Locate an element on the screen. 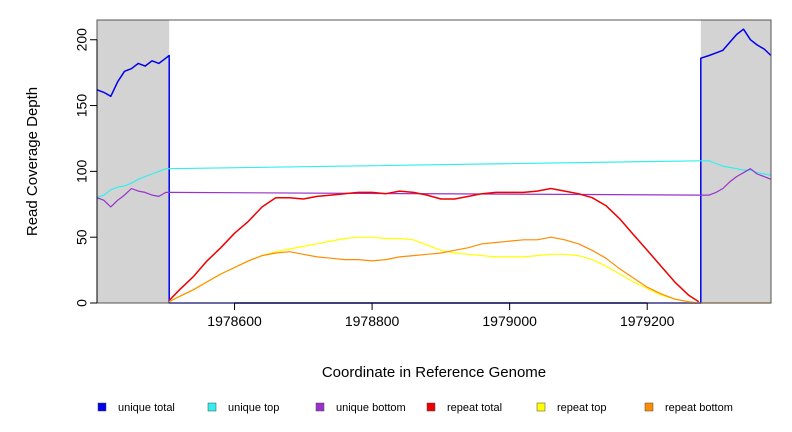  y-tick-label: 50 is located at coordinates (82, 237).